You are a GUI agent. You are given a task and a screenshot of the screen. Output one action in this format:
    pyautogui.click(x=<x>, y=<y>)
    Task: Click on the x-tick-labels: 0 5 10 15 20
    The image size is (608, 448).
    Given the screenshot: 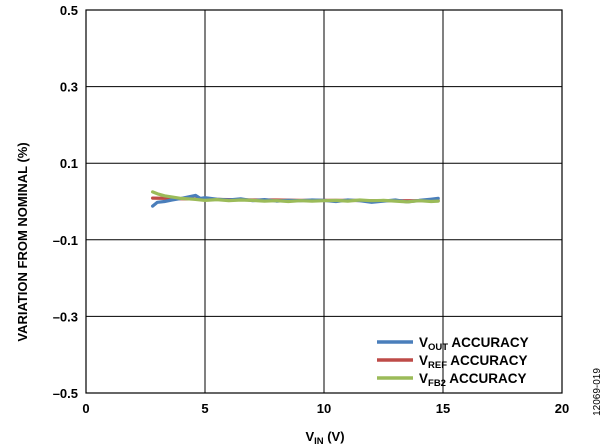 What is the action you would take?
    pyautogui.click(x=325, y=408)
    